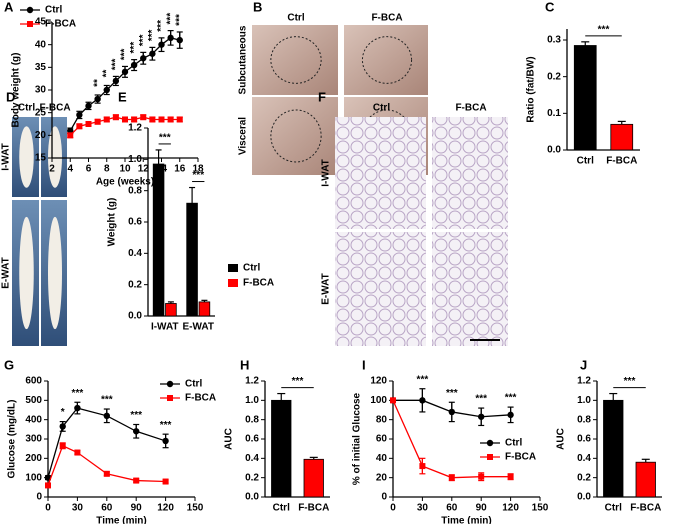 Image resolution: width=674 pixels, height=524 pixels. Describe the element at coordinates (165, 327) in the screenshot. I see `x-tick-label: I-WAT` at that location.